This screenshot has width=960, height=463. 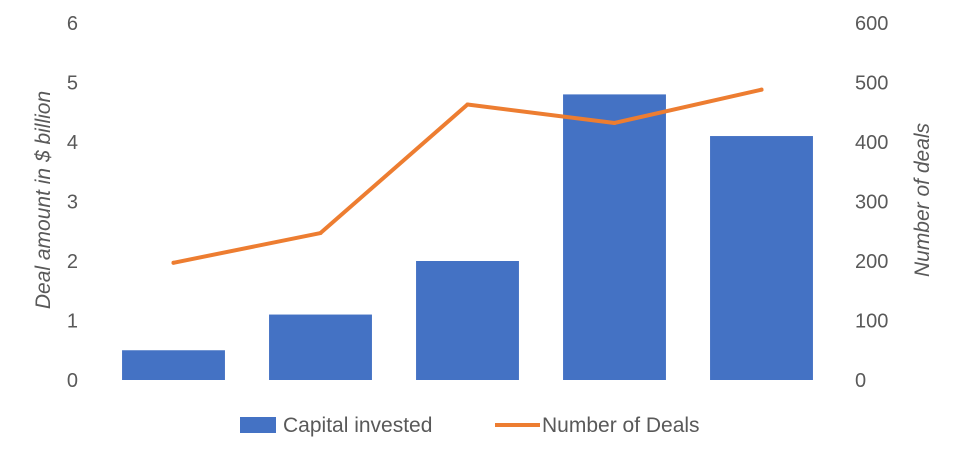 What do you see at coordinates (922, 199) in the screenshot?
I see `right-axis-title: Number of deals` at bounding box center [922, 199].